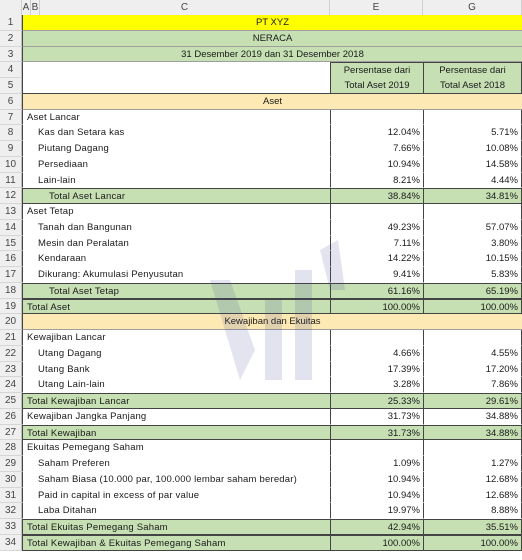 The image size is (522, 560). What do you see at coordinates (272, 101) in the screenshot?
I see `section-header-row-6: Aset` at bounding box center [272, 101].